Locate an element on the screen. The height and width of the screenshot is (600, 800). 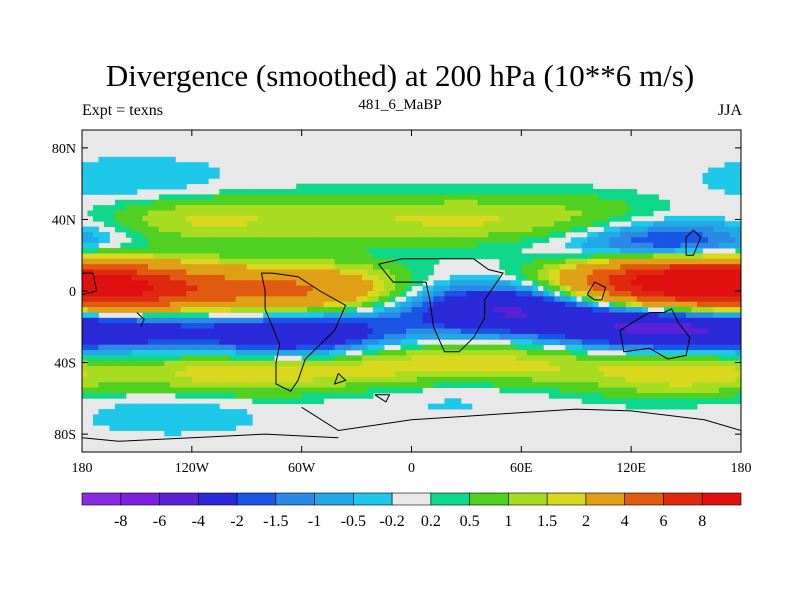
colorbar-label: 1.5 is located at coordinates (547, 521).